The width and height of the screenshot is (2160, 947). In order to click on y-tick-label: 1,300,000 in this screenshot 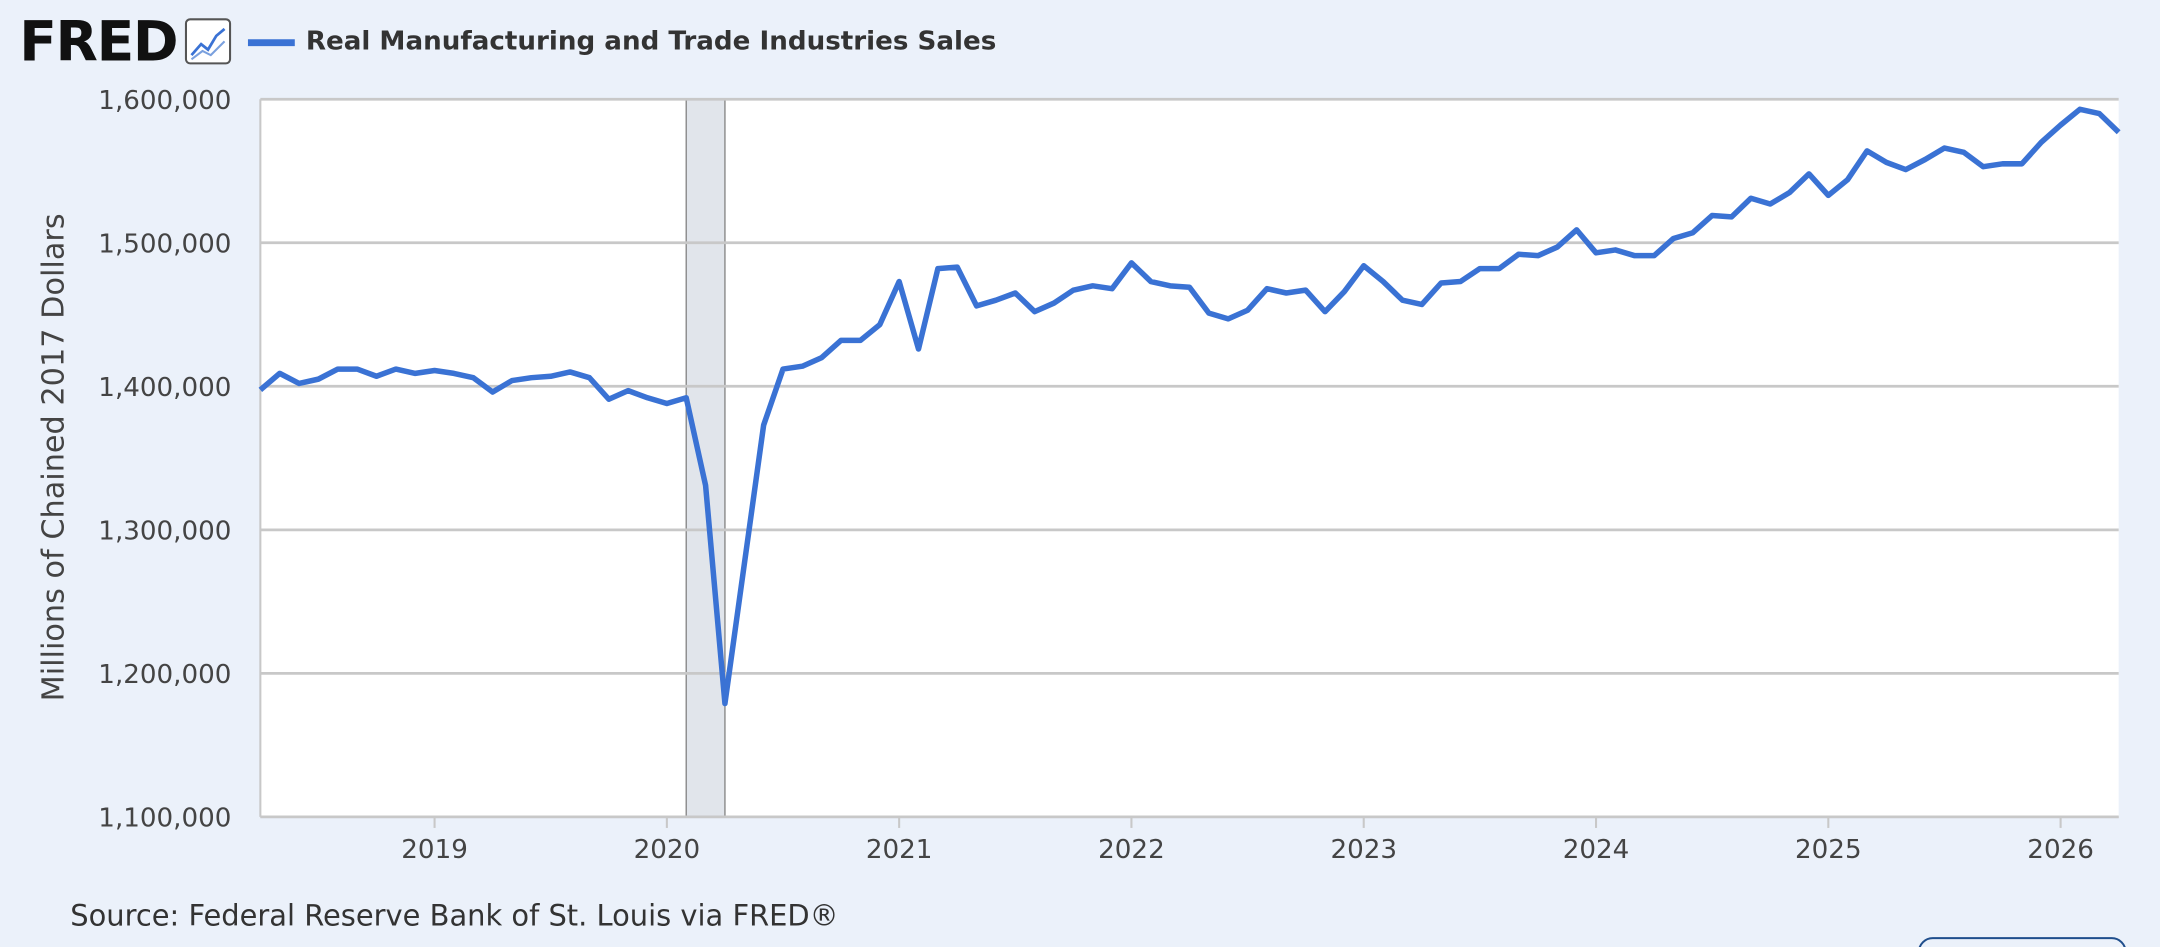, I will do `click(164, 531)`.